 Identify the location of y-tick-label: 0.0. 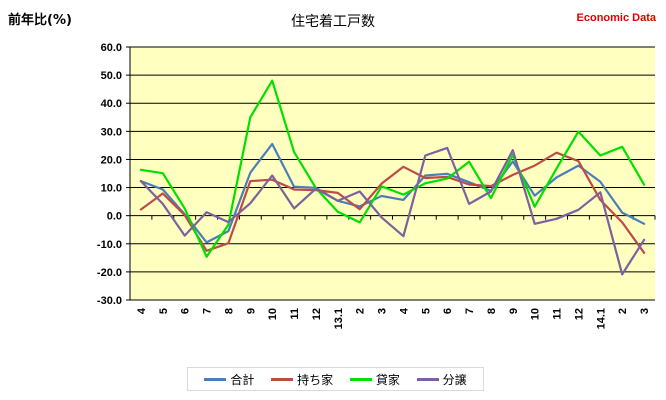
(114, 217).